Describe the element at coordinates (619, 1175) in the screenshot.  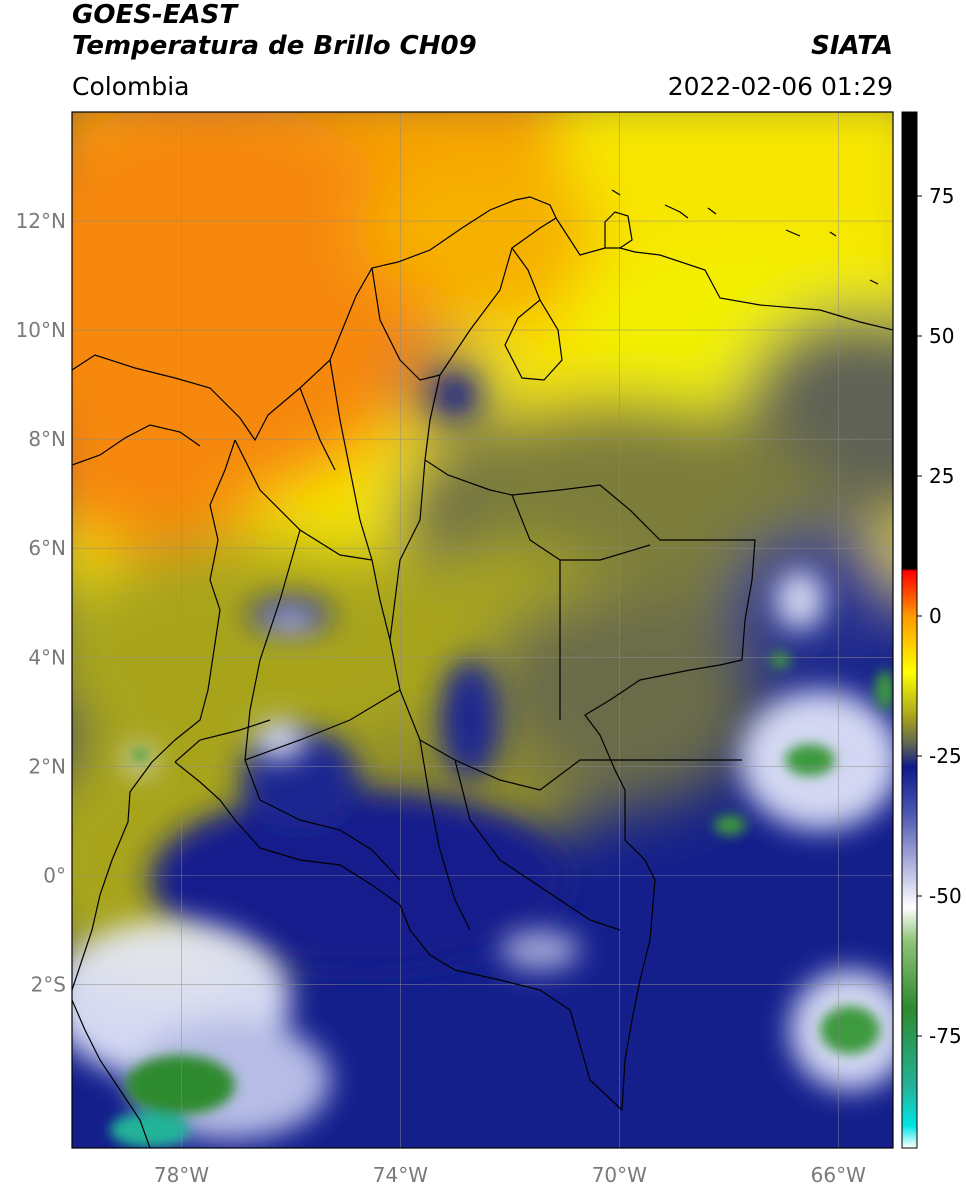
I see `lon-tick-label: 70°W` at that location.